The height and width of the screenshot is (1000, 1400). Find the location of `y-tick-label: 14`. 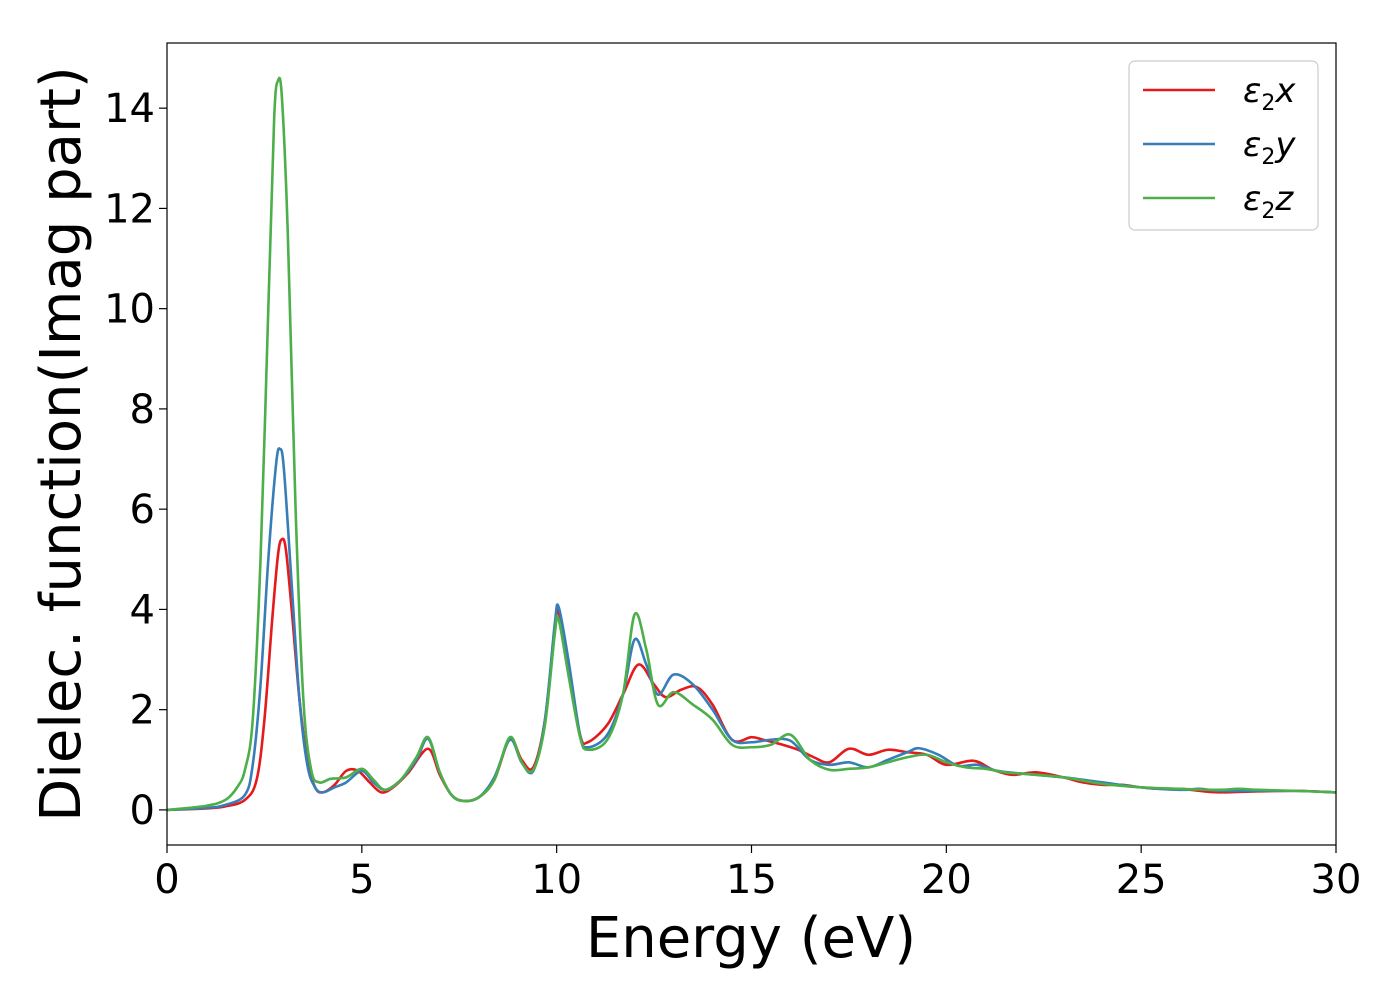

y-tick-label: 14 is located at coordinates (129, 109).